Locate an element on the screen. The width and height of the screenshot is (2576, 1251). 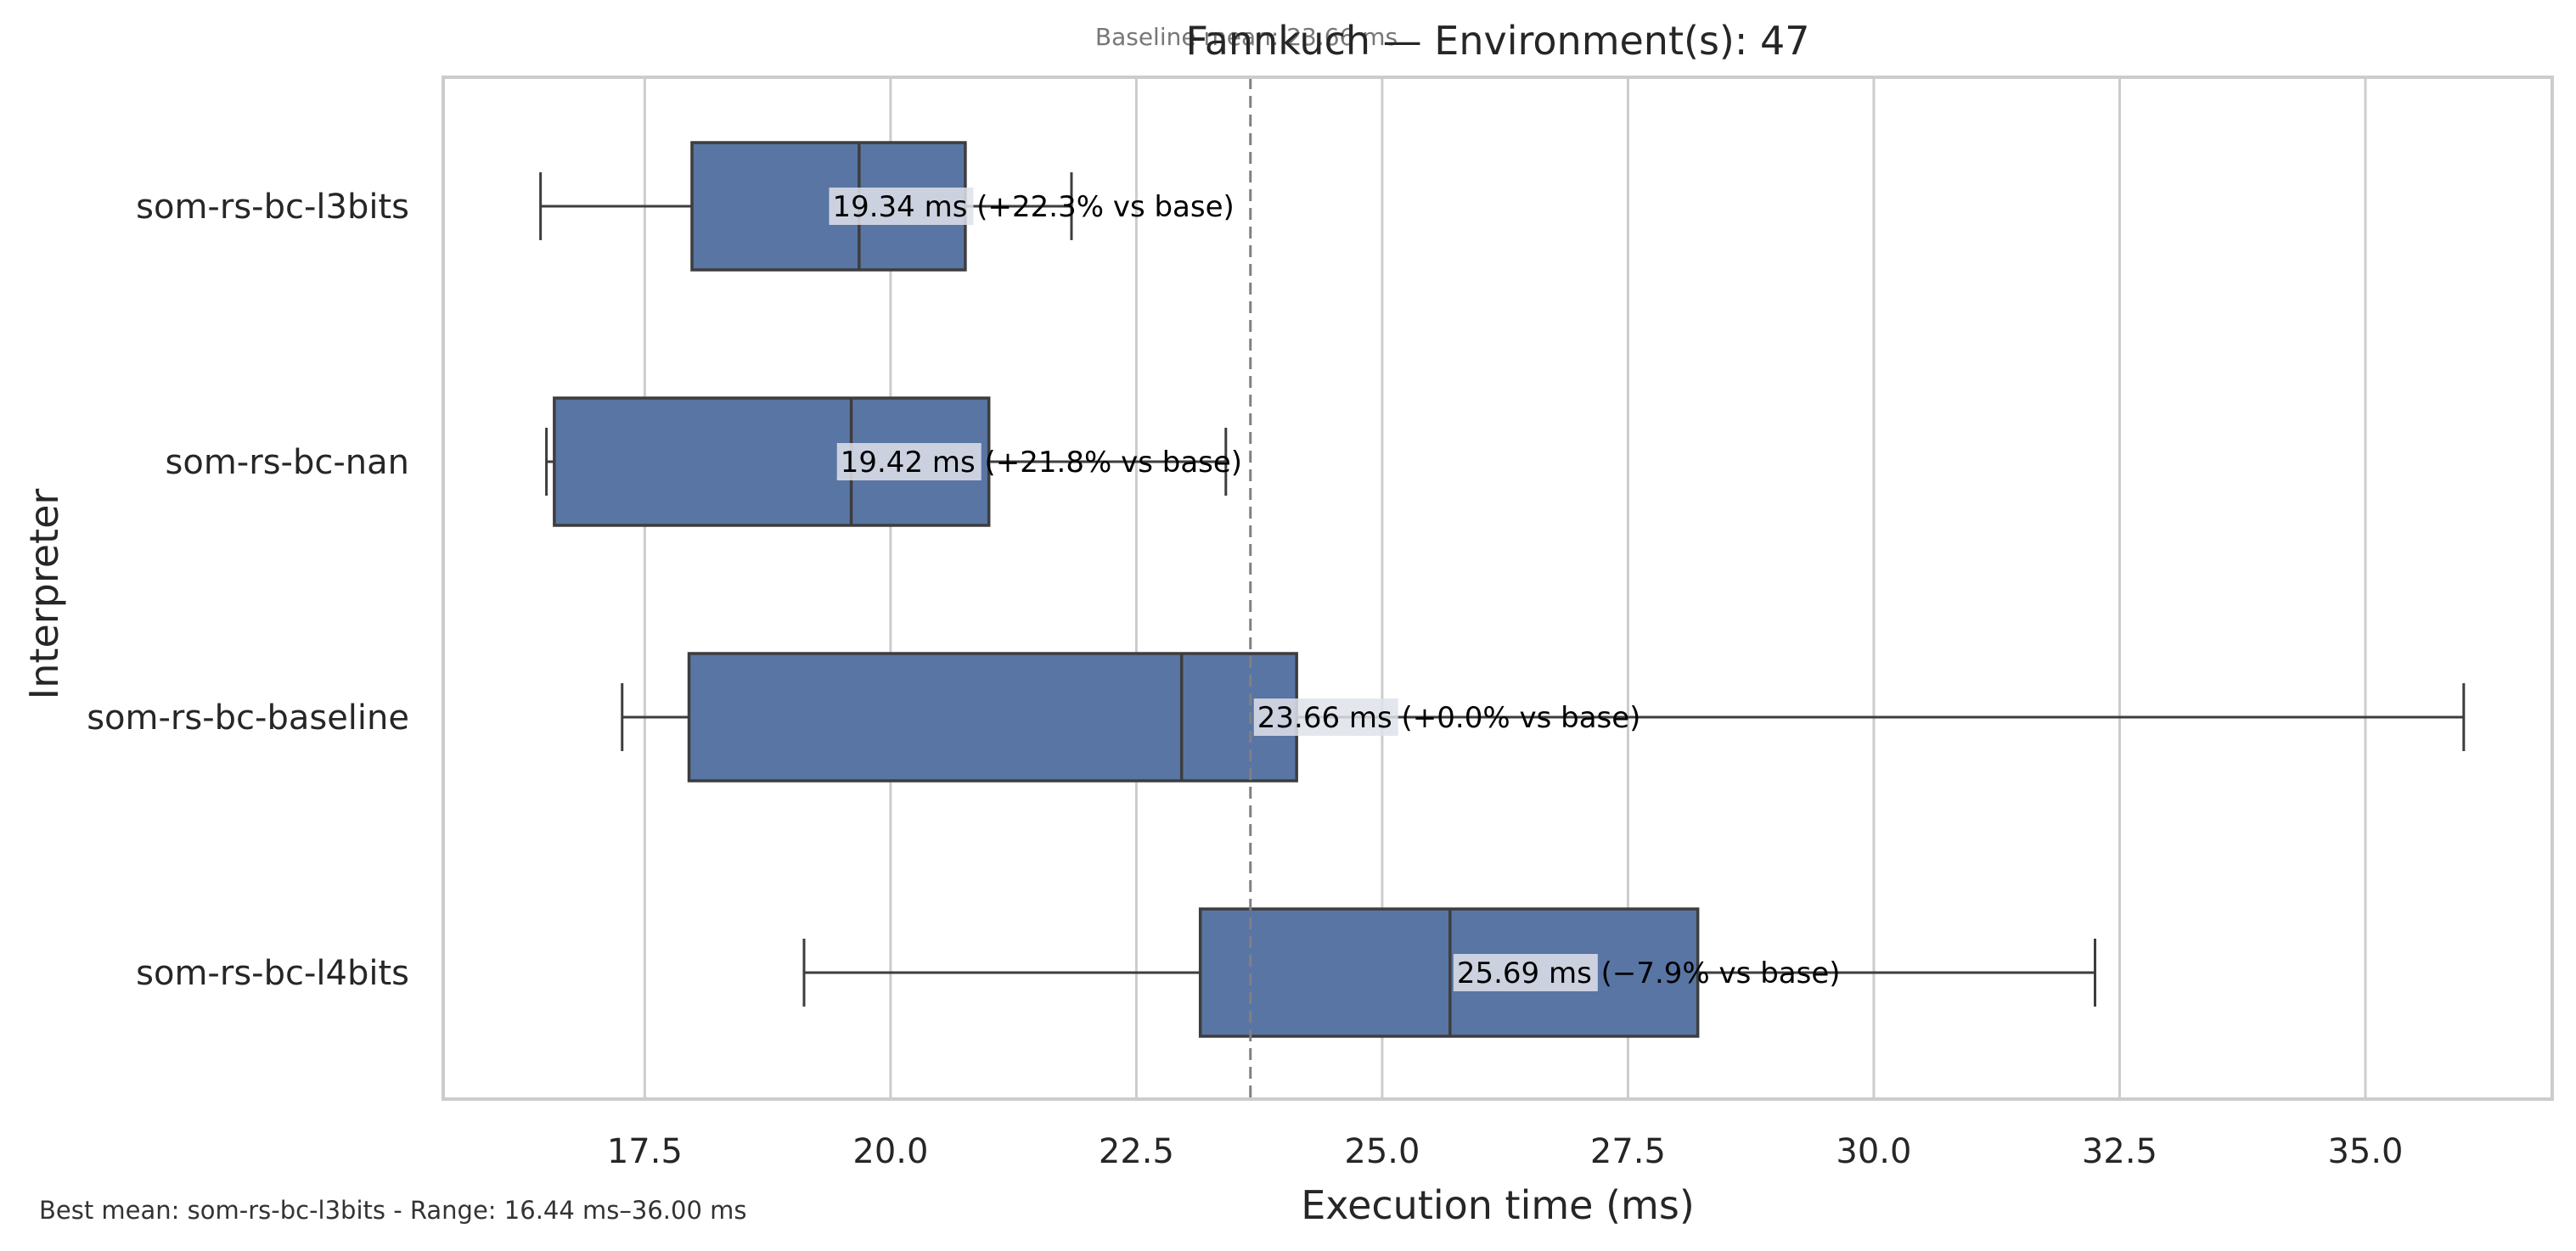
mean-annotation: 19.34 ms (+22.3% vs base) is located at coordinates (1033, 207).